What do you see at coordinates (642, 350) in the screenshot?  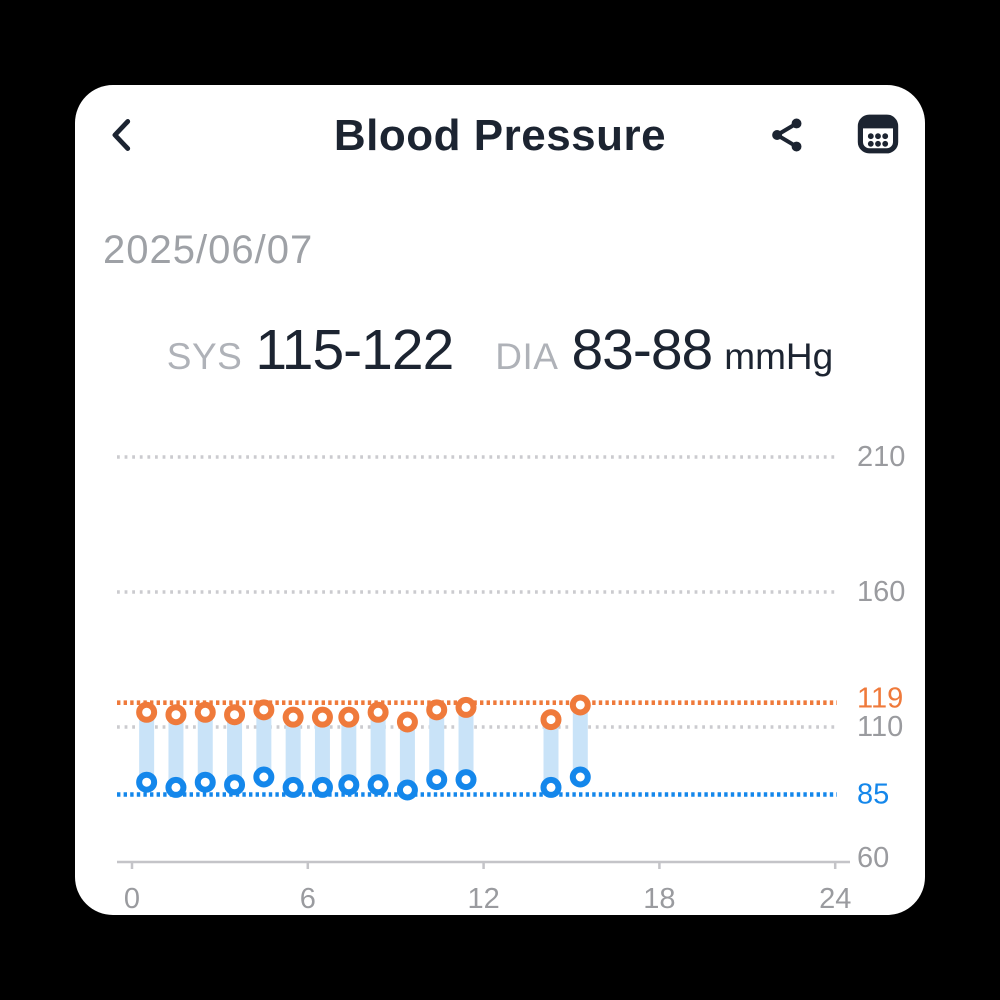 I see `dia-range-value: 83-88` at bounding box center [642, 350].